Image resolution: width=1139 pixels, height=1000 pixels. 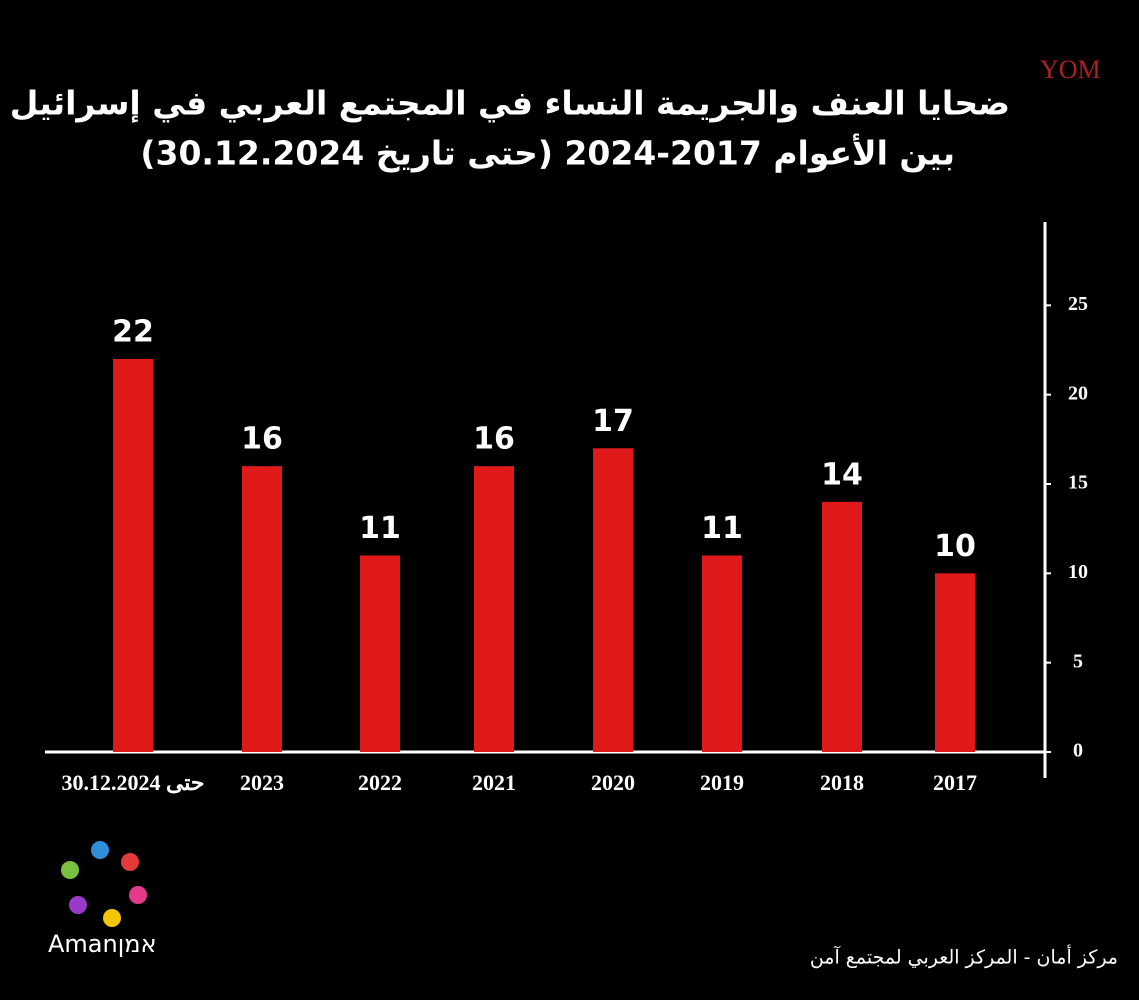 What do you see at coordinates (104, 884) in the screenshot?
I see `logo` at bounding box center [104, 884].